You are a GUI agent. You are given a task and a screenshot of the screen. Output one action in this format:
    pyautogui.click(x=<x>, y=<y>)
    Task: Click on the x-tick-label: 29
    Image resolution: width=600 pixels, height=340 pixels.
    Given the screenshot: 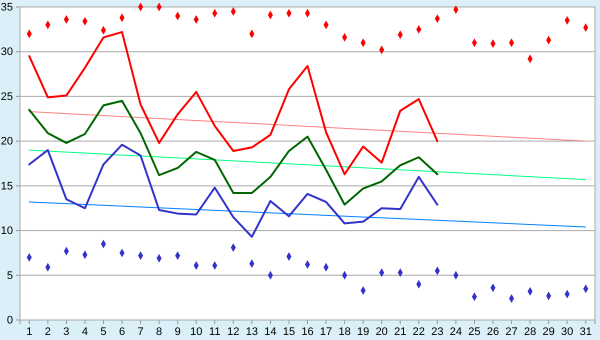 What is the action you would take?
    pyautogui.click(x=548, y=332)
    